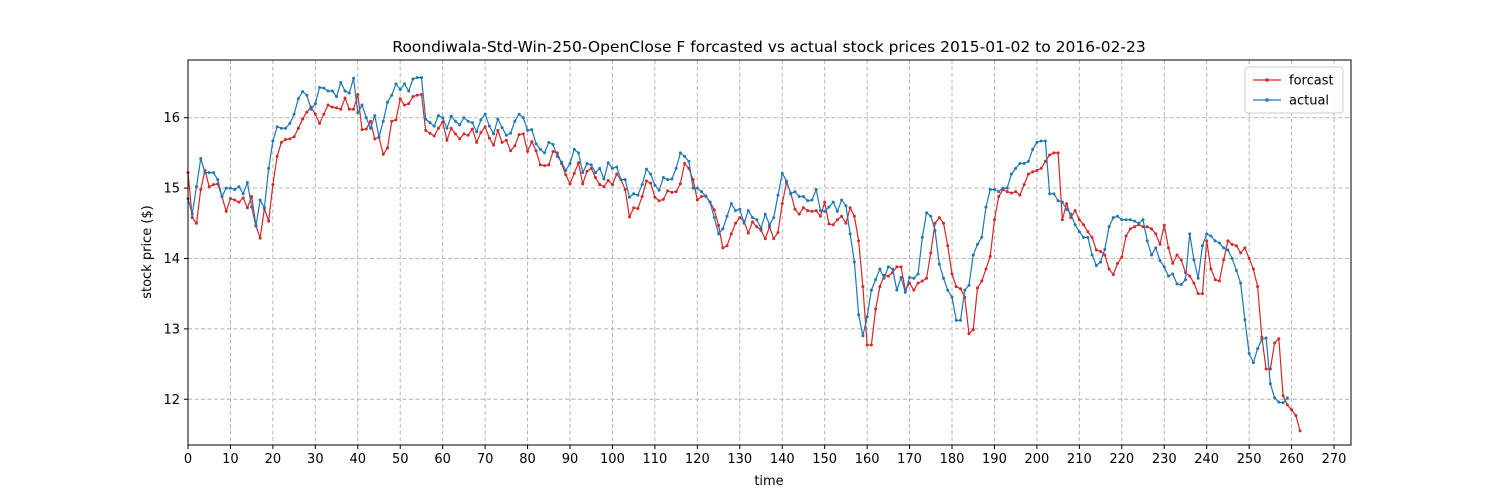  What do you see at coordinates (171, 400) in the screenshot?
I see `y-tick-label: 12` at bounding box center [171, 400].